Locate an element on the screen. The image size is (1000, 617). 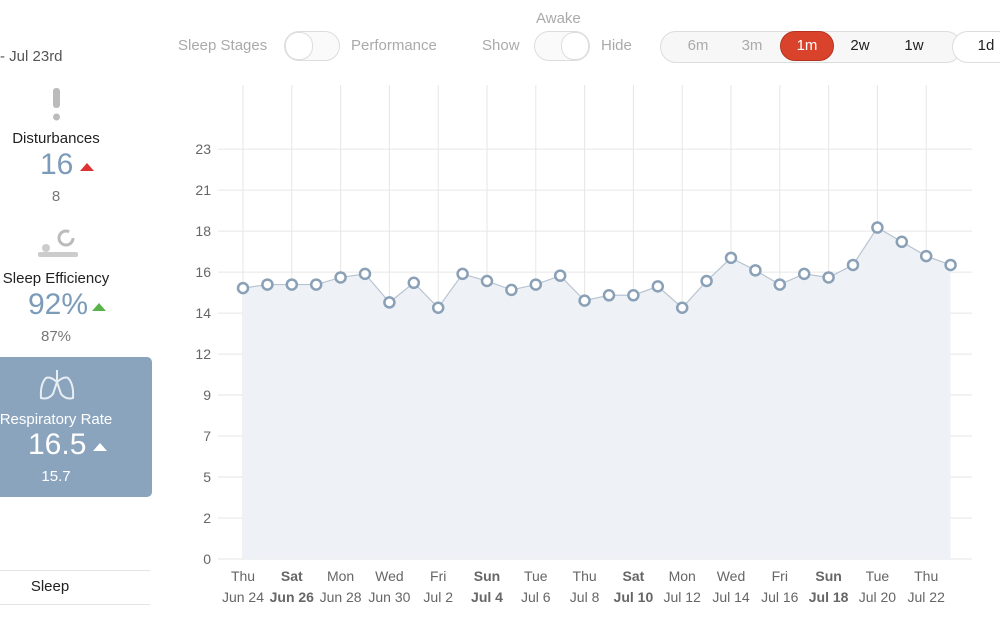
selected-card is located at coordinates (76, 427).